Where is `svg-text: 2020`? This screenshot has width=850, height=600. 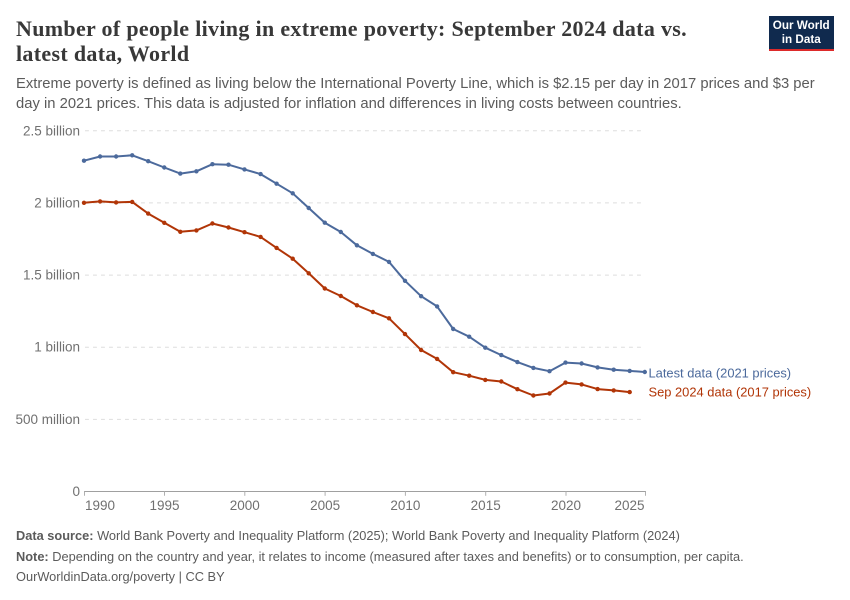
svg-text: 2020 is located at coordinates (566, 505).